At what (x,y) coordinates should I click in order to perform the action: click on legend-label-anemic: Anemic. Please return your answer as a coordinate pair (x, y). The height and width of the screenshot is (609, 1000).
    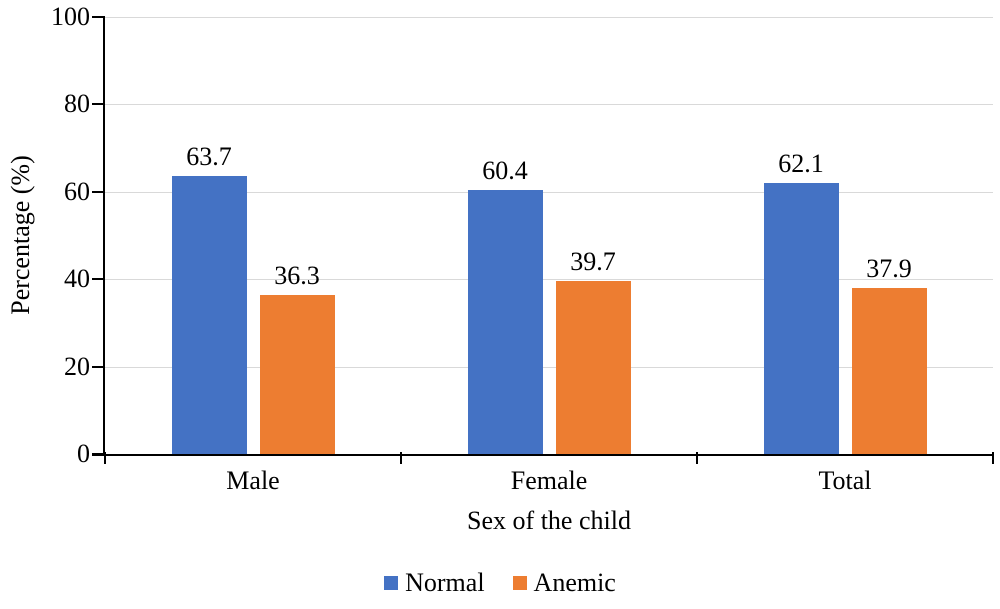
    Looking at the image, I should click on (574, 582).